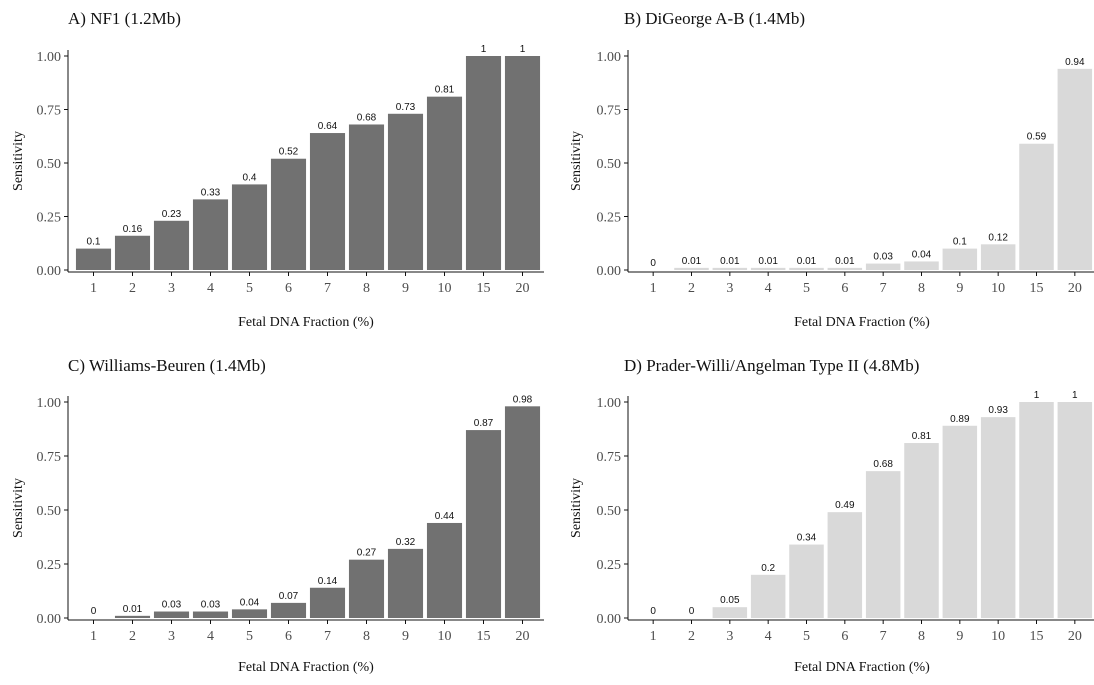 The image size is (1094, 685). What do you see at coordinates (730, 600) in the screenshot?
I see `bar-value-label: 0.05` at bounding box center [730, 600].